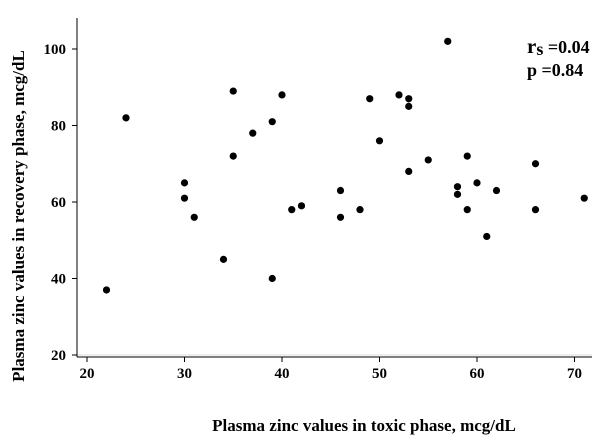 The image size is (601, 437). I want to click on spearman-rs-annotation: rs =0.04, so click(558, 46).